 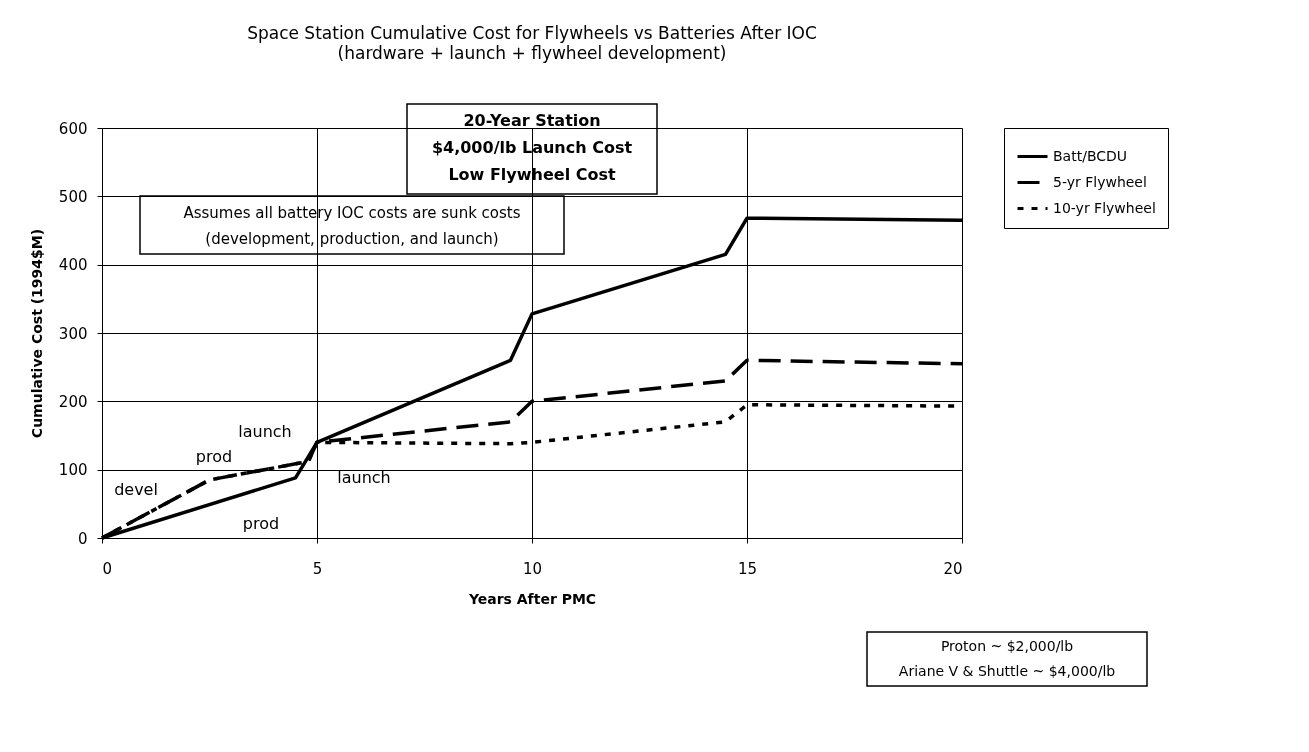 I want to click on y-tick-label: 100, so click(x=73, y=470).